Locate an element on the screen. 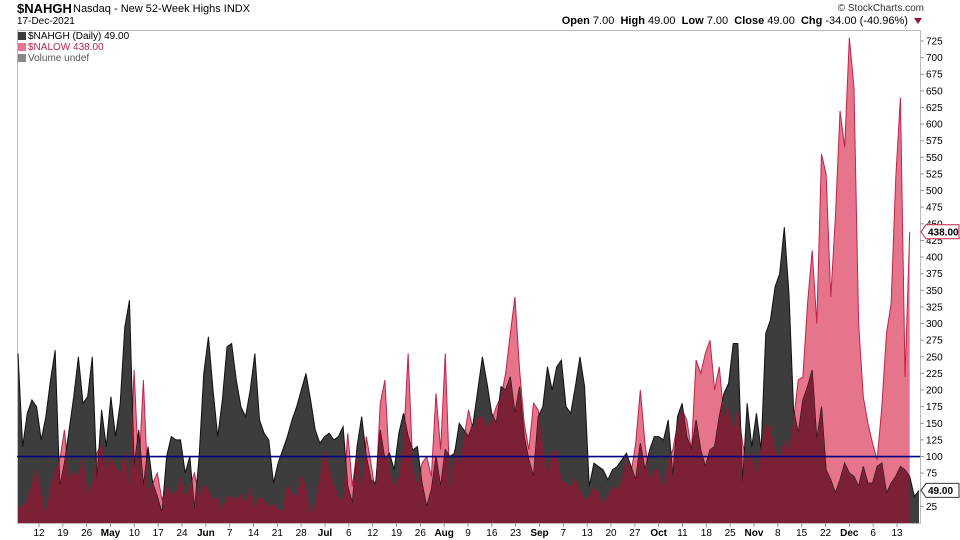  high-label: High is located at coordinates (632, 21).